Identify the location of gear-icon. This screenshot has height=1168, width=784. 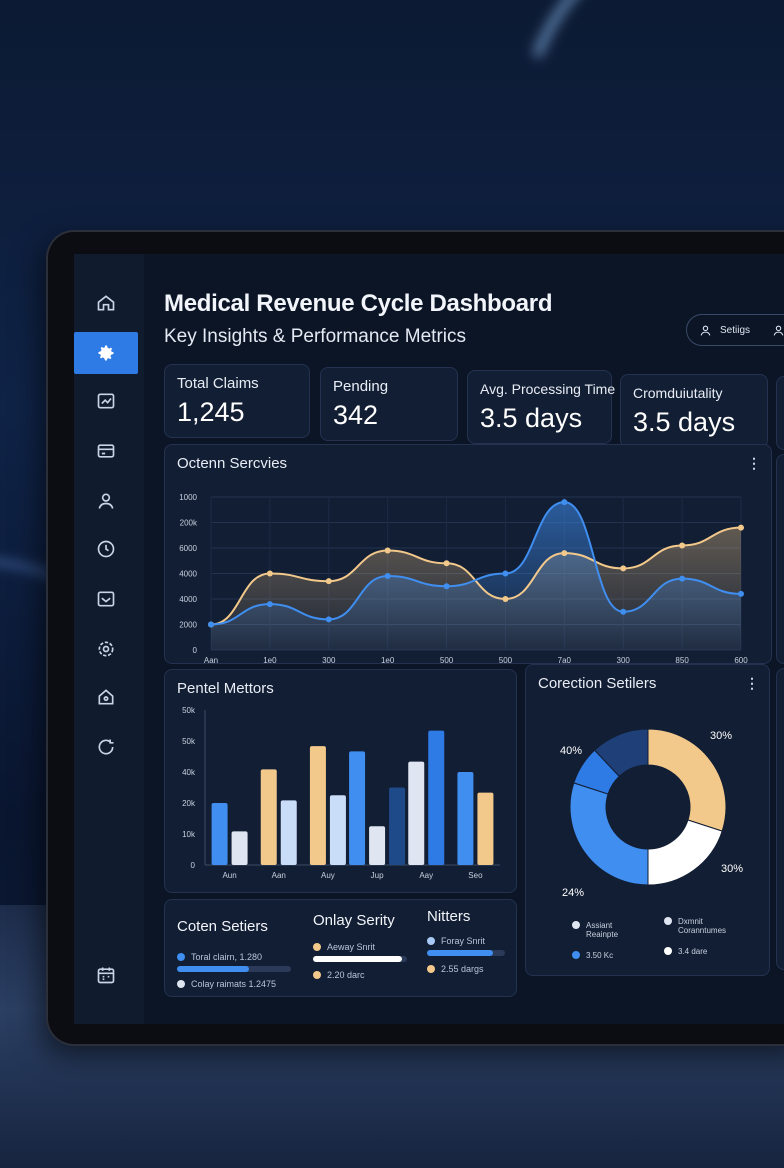
(106, 353).